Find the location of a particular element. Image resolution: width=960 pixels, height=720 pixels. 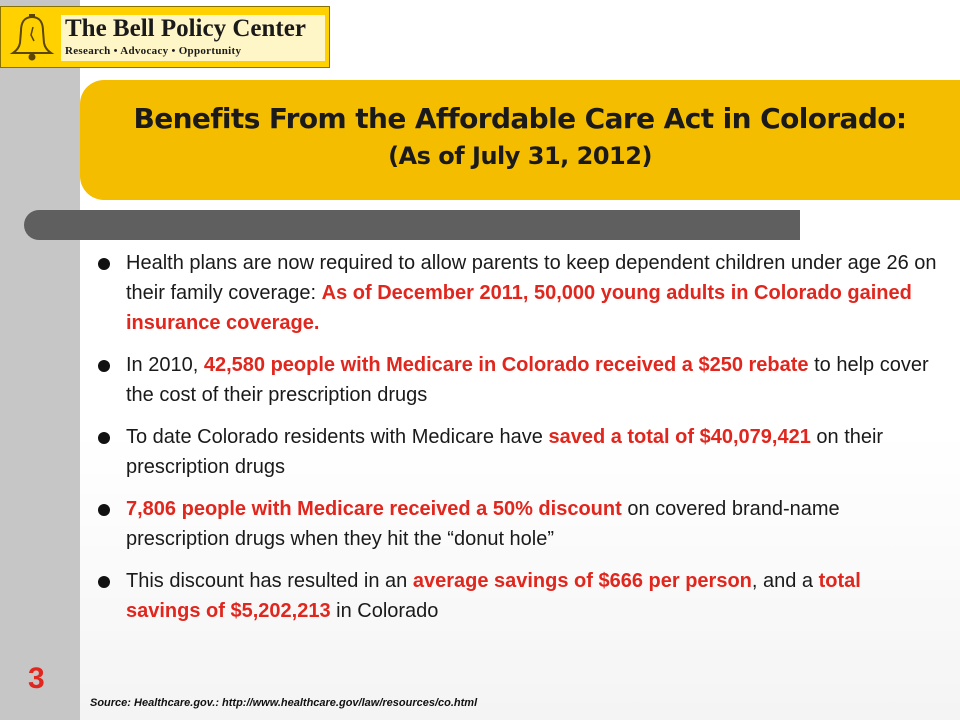

logo-tagline: Research • Advocacy • Opportunity is located at coordinates (153, 51).